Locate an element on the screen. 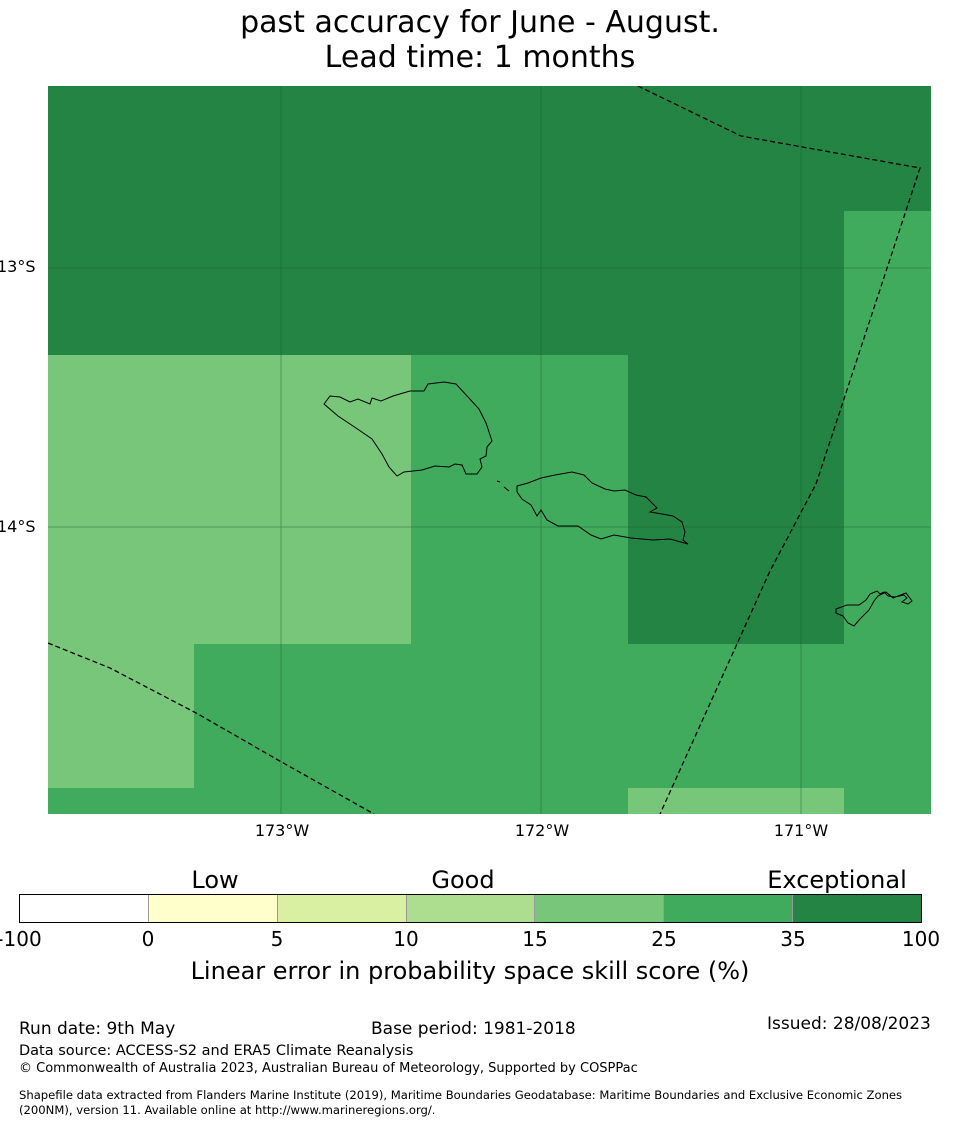 The width and height of the screenshot is (960, 1125). colorbar-tick: -100 is located at coordinates (21, 939).